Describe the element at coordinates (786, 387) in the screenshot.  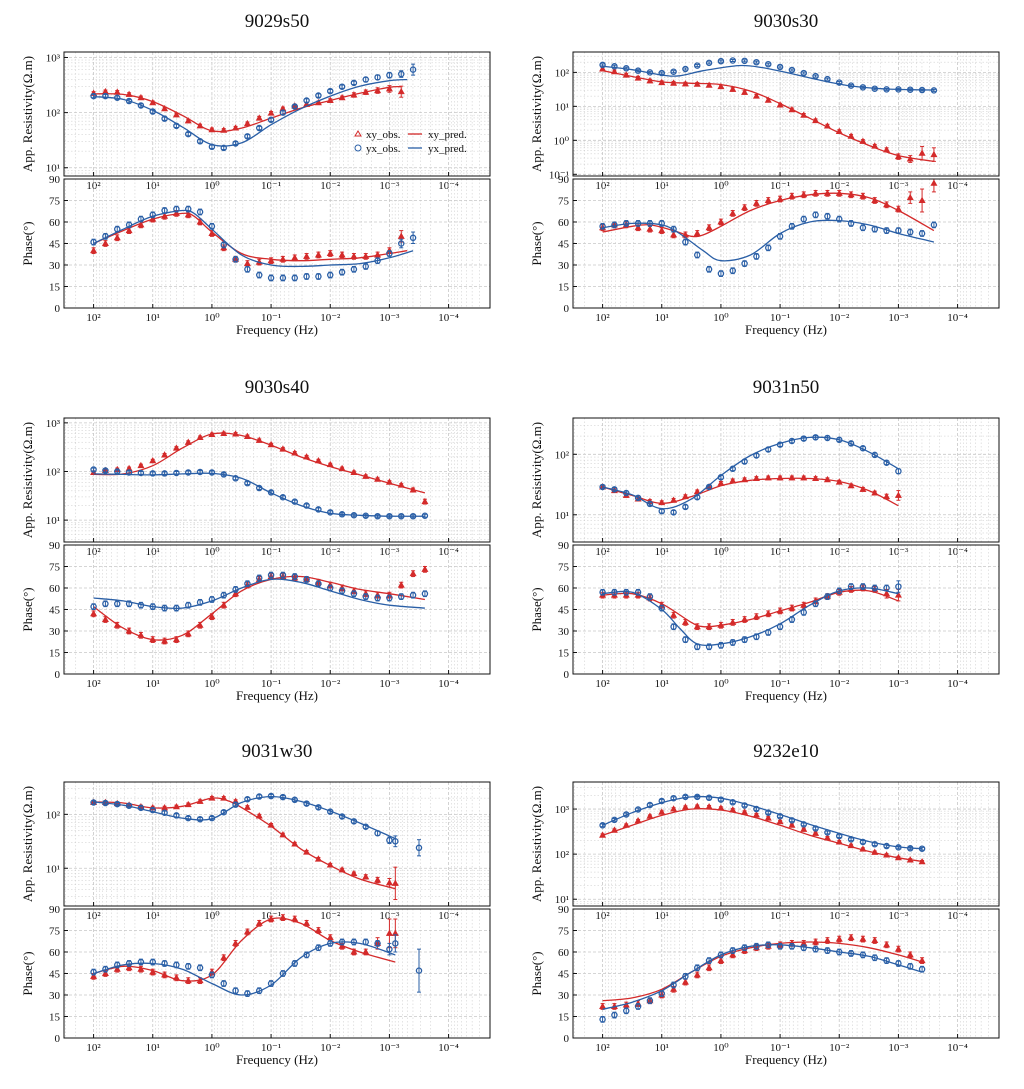
I see `station-title: 9031n50` at that location.